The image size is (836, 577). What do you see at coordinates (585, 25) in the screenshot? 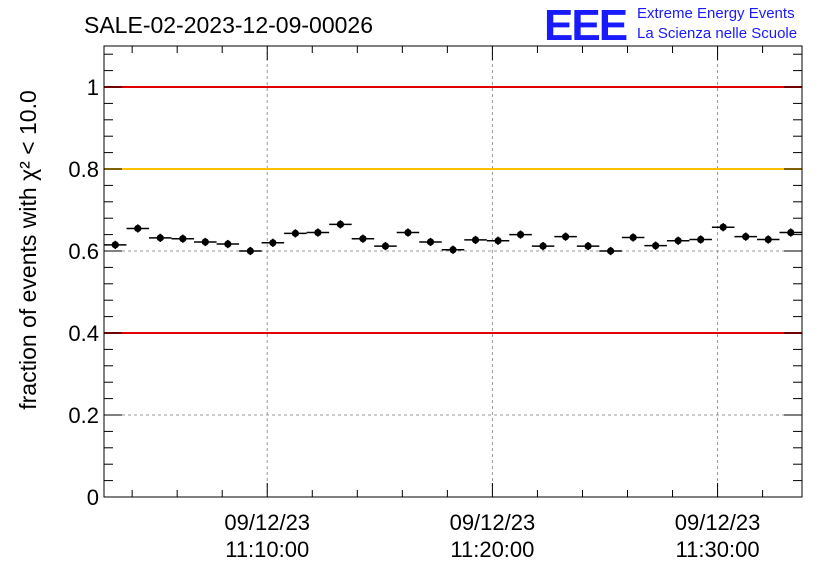
I see `eee-logo-letters: EEE` at bounding box center [585, 25].